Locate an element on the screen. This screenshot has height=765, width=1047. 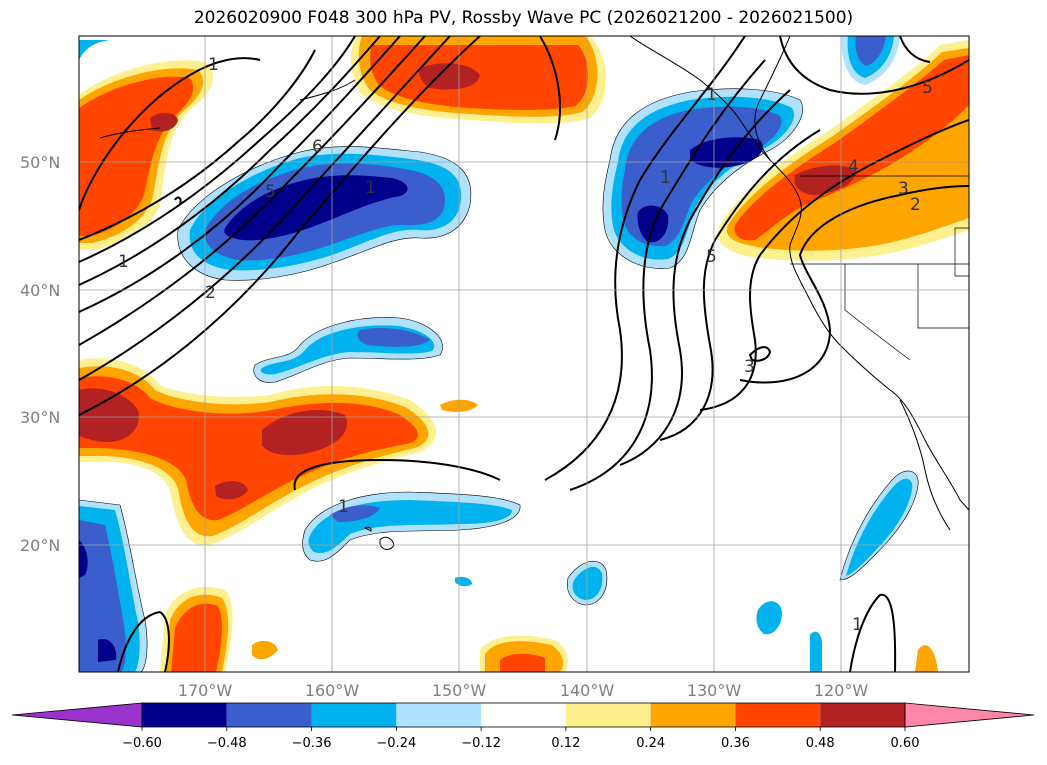
lon-label: 120°W is located at coordinates (841, 690).